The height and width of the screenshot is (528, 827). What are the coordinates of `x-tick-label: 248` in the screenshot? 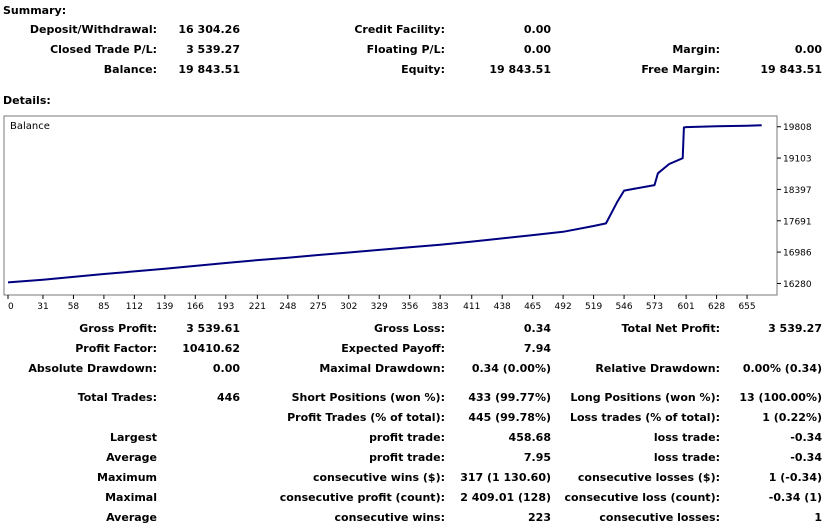 It's located at (287, 307).